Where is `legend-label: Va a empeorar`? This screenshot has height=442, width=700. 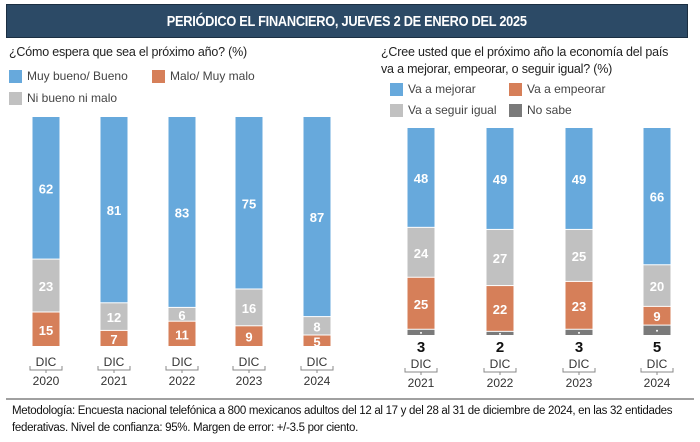 legend-label: Va a empeorar is located at coordinates (566, 89).